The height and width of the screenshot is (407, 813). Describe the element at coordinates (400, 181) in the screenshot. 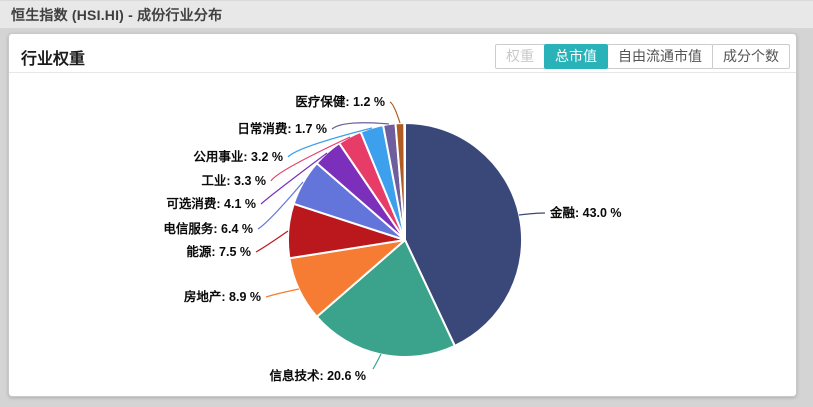

I see `pie-slice-health-care` at that location.